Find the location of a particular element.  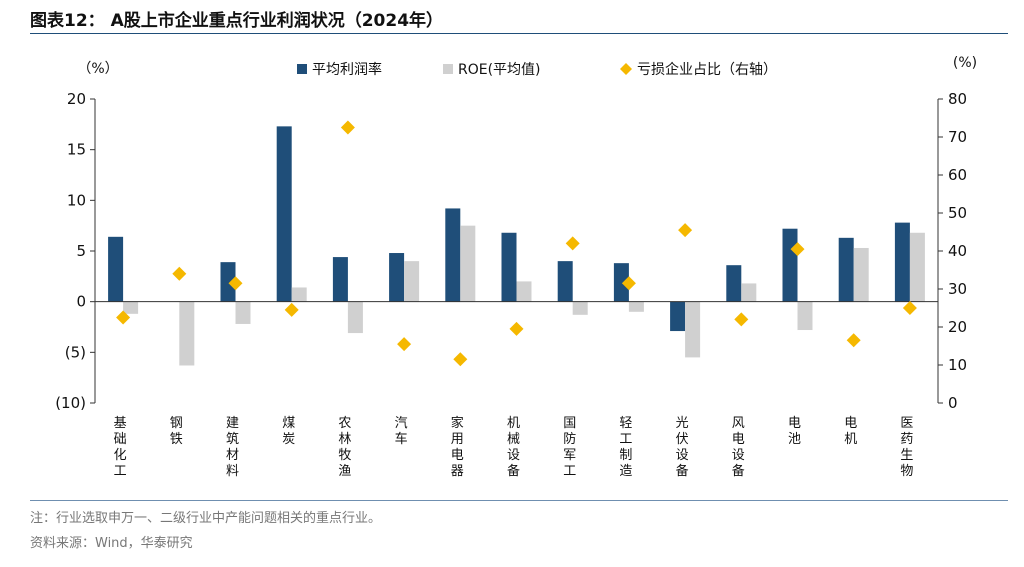

right-tick-label: 50 is located at coordinates (957, 213).